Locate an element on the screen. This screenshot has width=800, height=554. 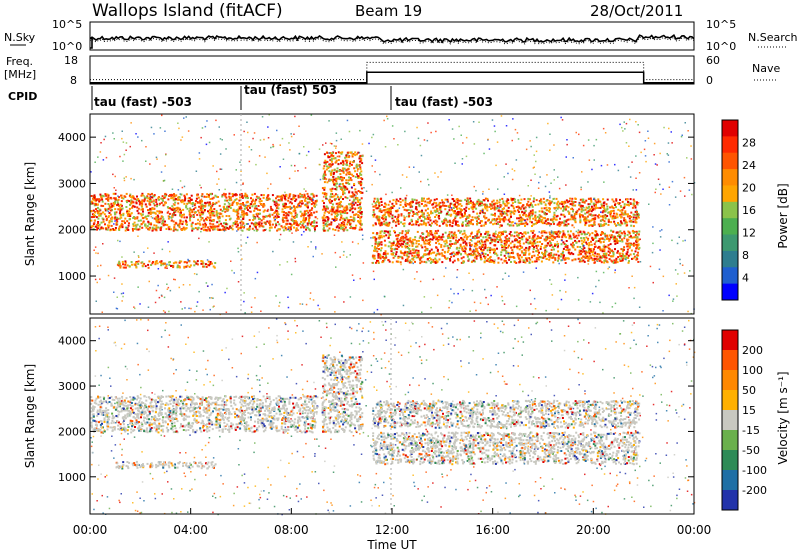
freq-unit-label: [MHz] is located at coordinates (20, 74).